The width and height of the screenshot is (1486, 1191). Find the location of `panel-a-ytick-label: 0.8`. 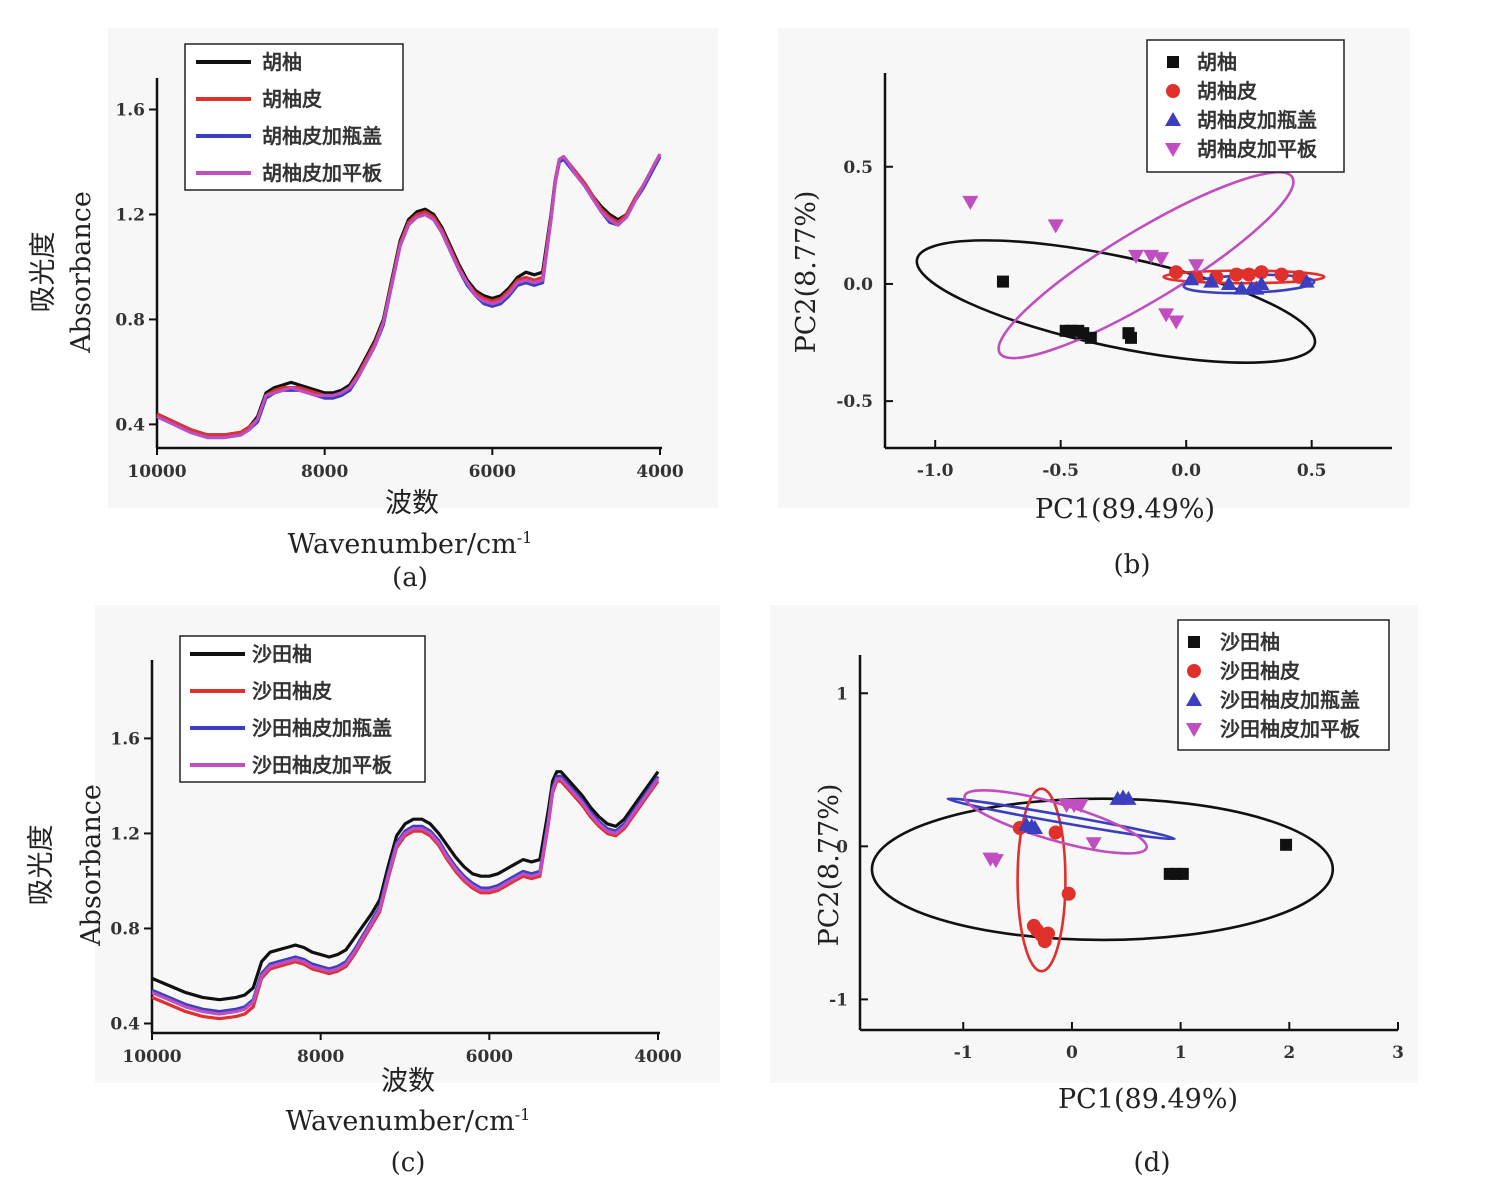

panel-a-ytick-label: 0.8 is located at coordinates (130, 320).